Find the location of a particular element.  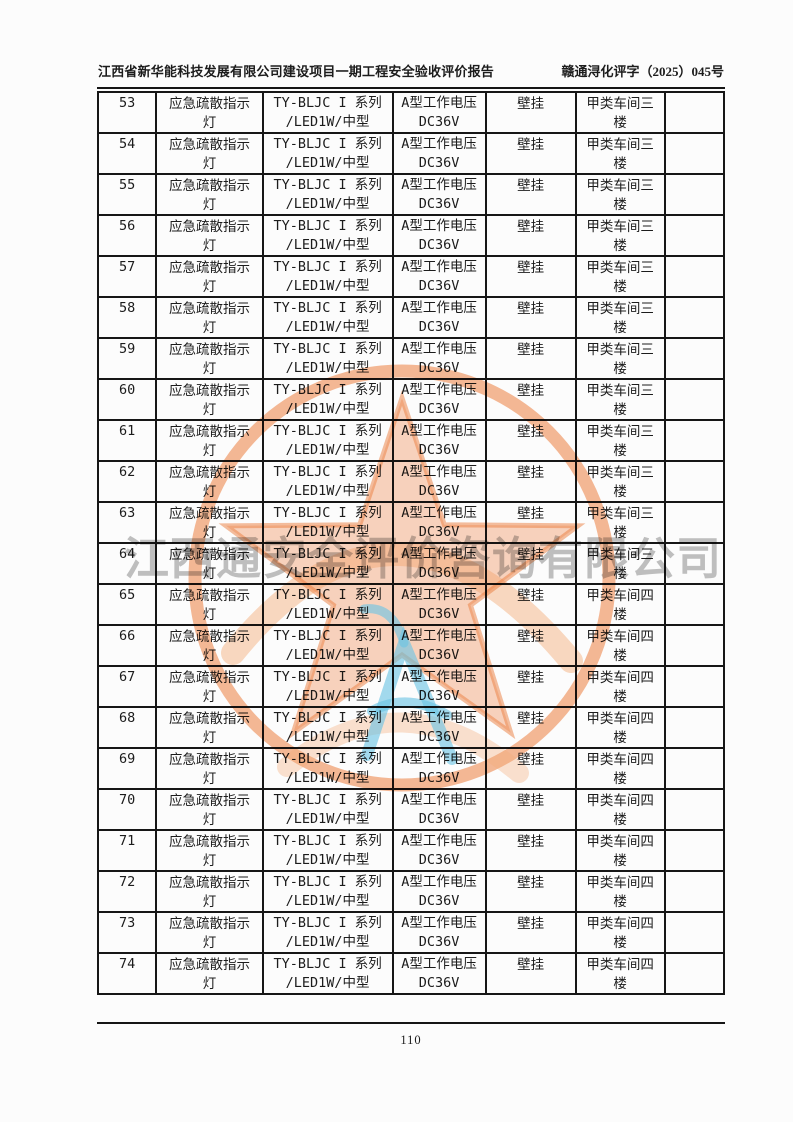

cell-number: 63 is located at coordinates (127, 522).